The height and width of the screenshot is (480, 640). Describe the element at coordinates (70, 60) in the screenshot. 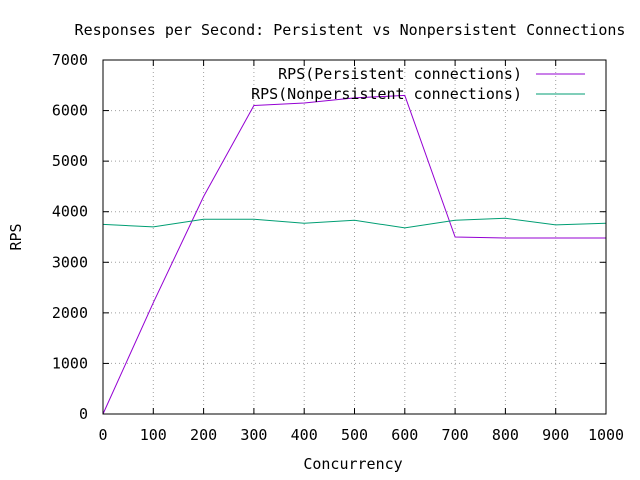

I see `y-tick-label: 7000` at that location.